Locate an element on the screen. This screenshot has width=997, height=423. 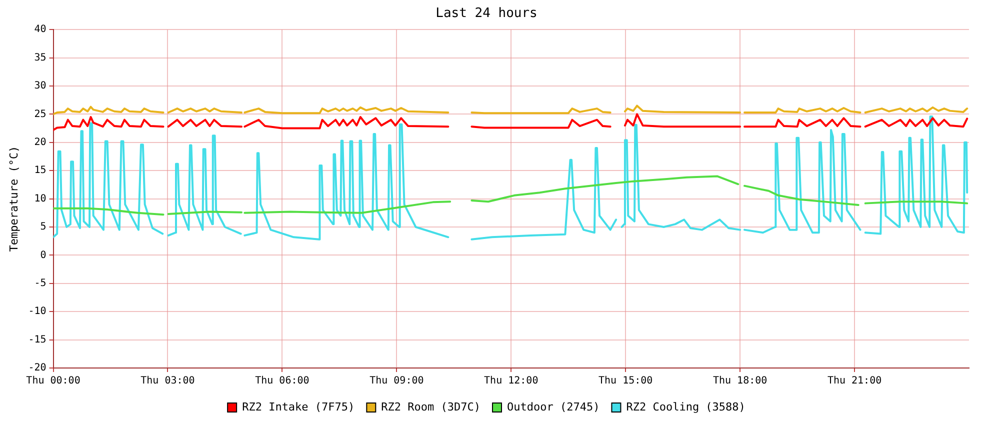
x-tick-label: Thu 21:00 is located at coordinates (854, 381).